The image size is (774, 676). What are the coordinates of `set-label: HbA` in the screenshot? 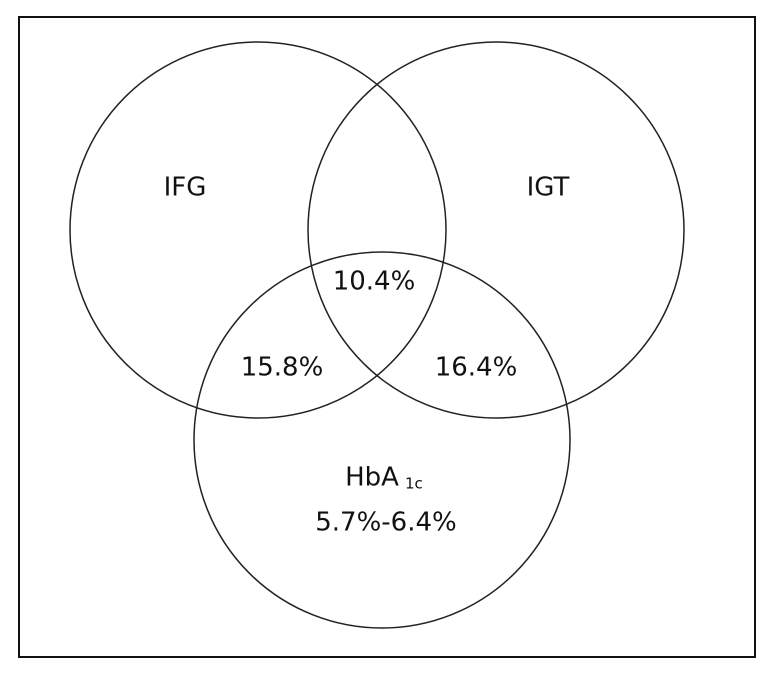 It's located at (372, 478).